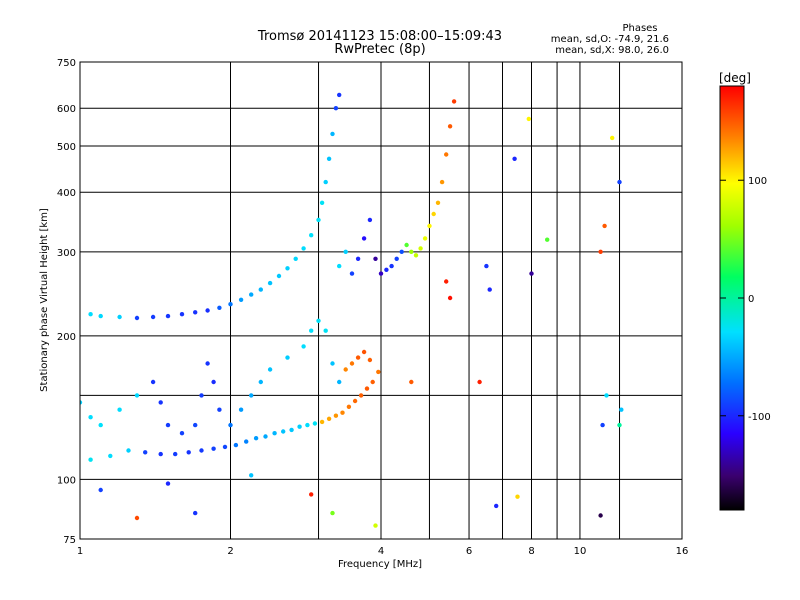 The height and width of the screenshot is (600, 800). Describe the element at coordinates (66, 193) in the screenshot. I see `y-tick-label: 400` at that location.